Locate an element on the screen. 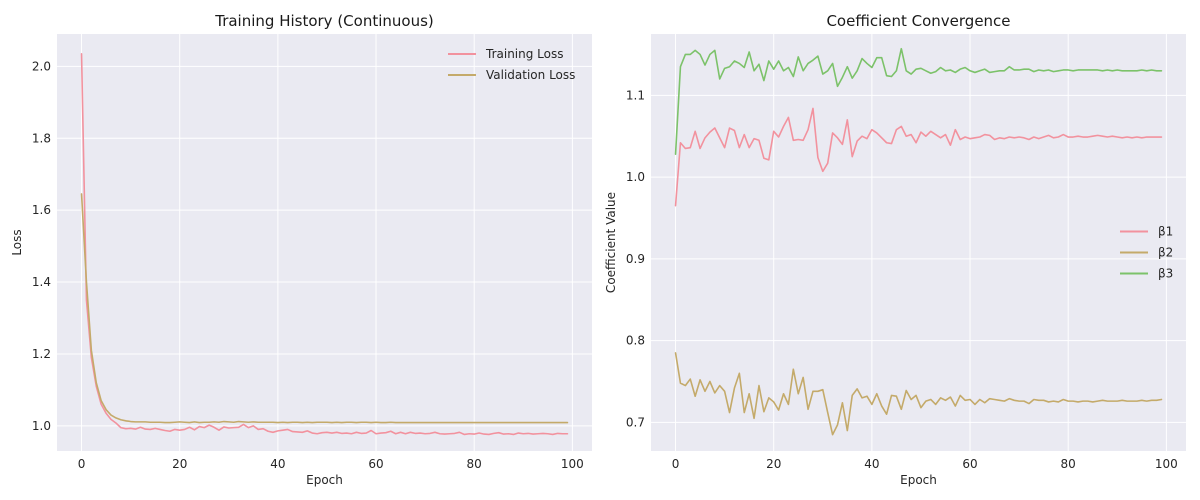 Image resolution: width=1200 pixels, height=500 pixels. legend-entry: Validation Loss is located at coordinates (530, 75).